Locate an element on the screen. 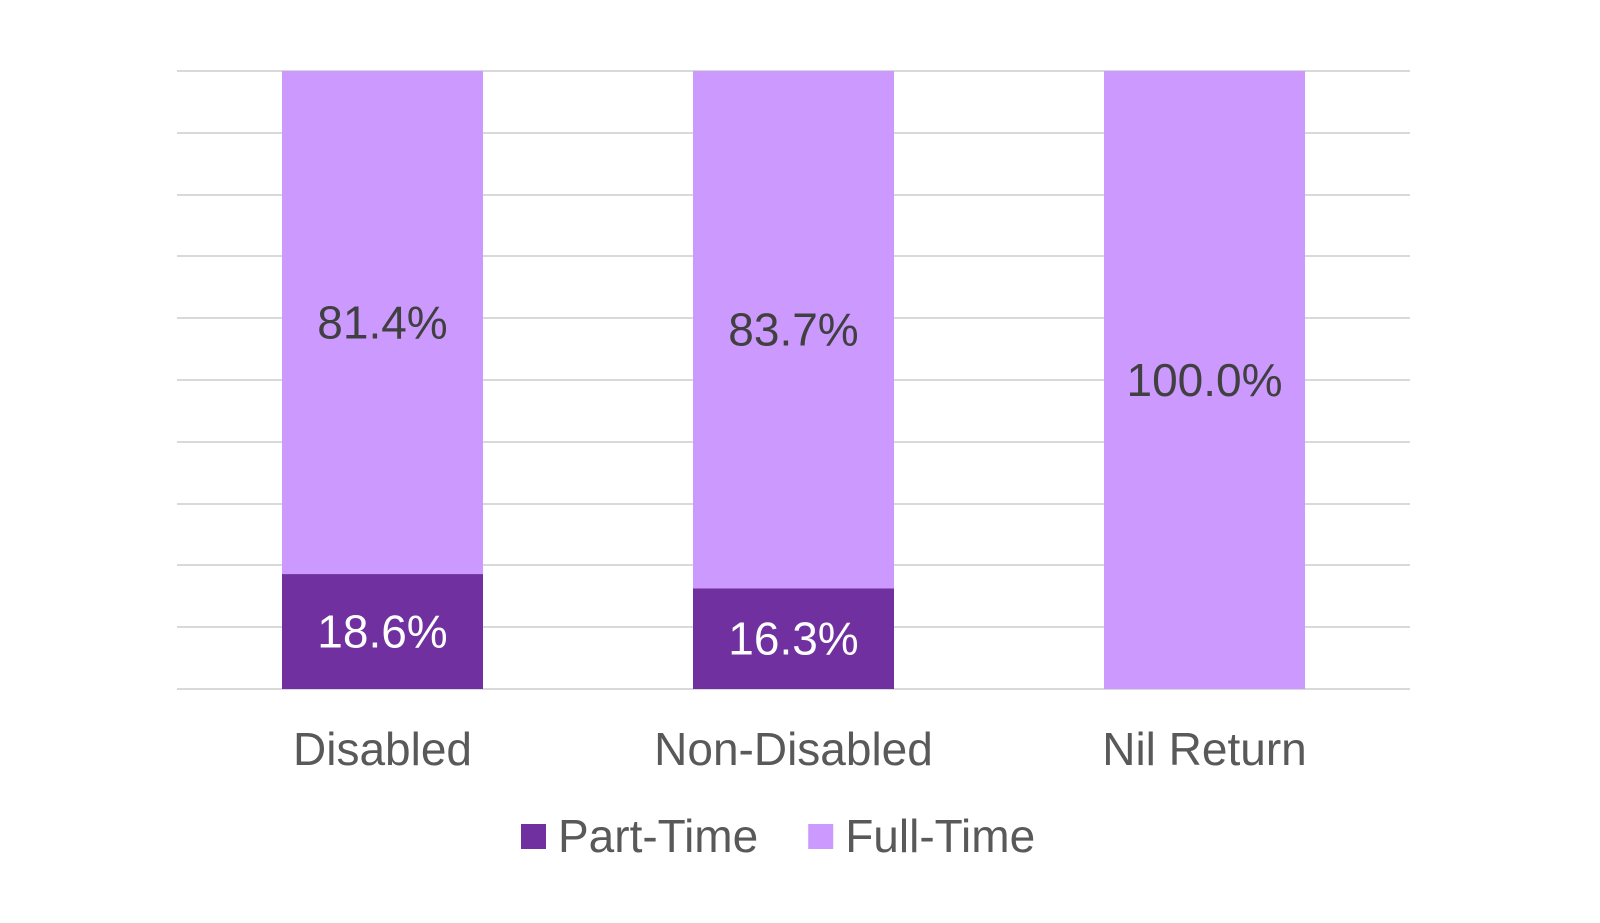 The width and height of the screenshot is (1600, 923). data-label: 83.7% is located at coordinates (793, 330).